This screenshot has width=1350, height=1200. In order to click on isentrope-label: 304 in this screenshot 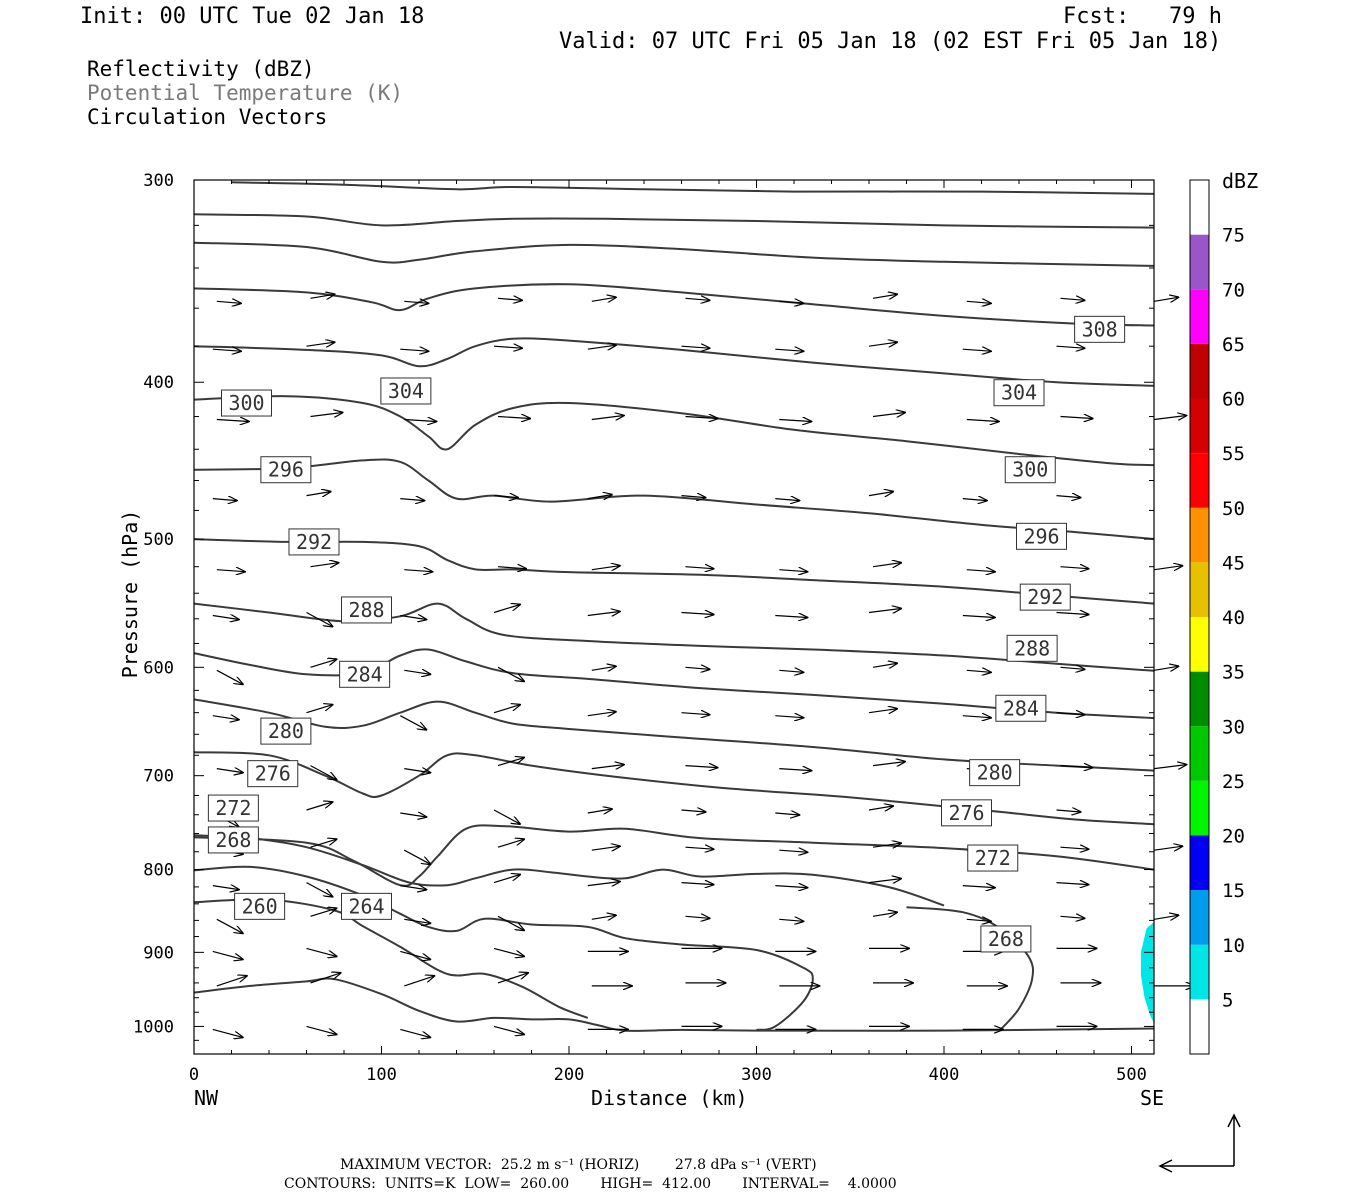, I will do `click(1019, 393)`.